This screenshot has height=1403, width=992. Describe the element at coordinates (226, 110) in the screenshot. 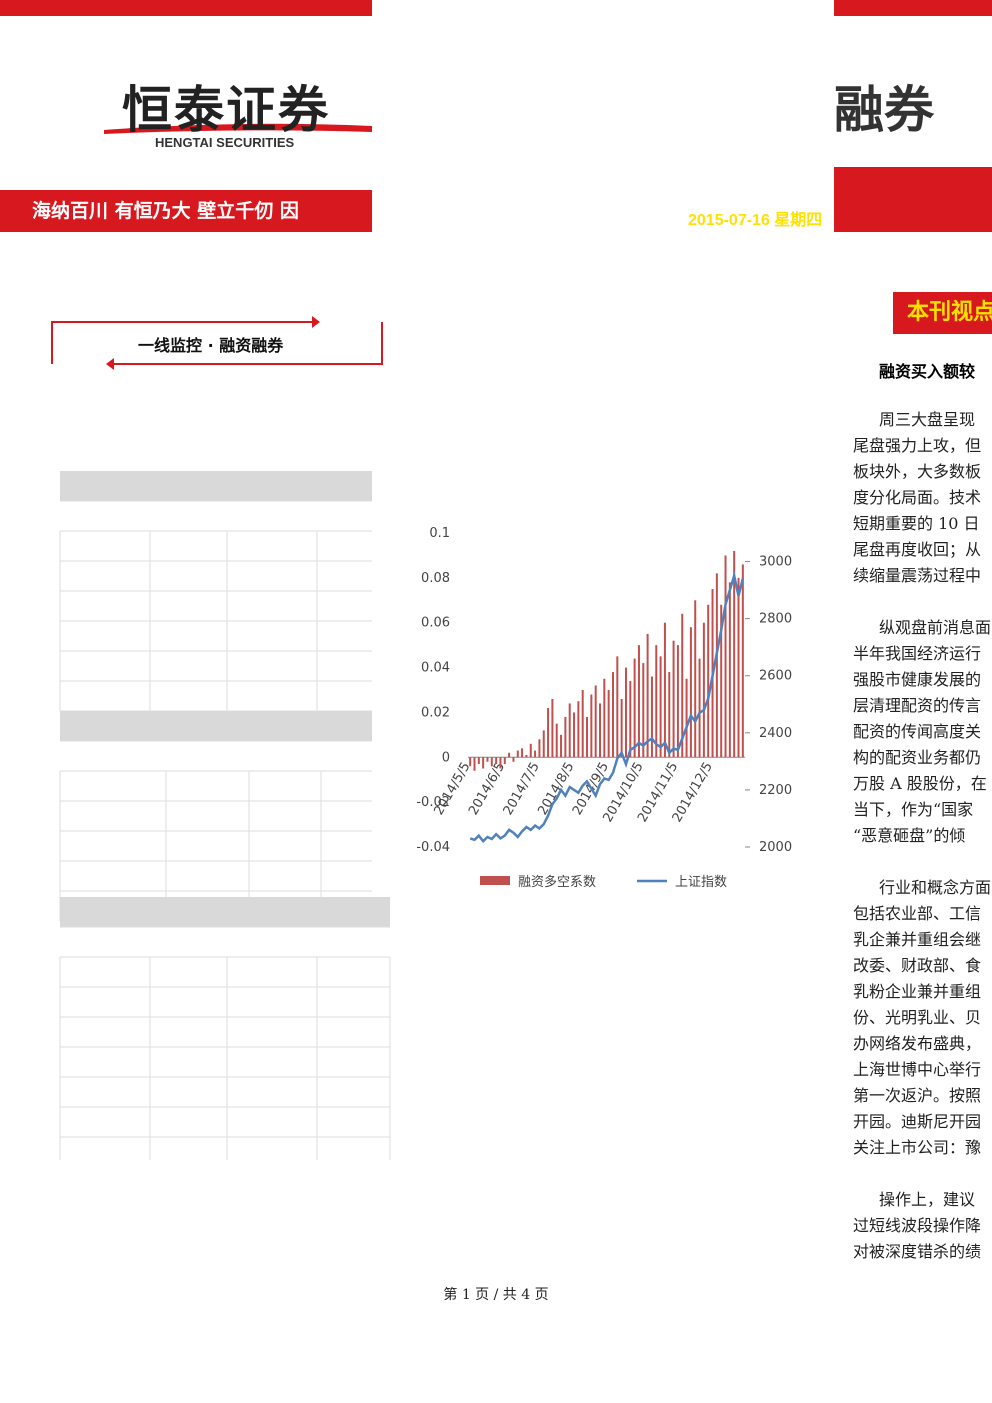

I see `logo: 恒泰证券` at that location.